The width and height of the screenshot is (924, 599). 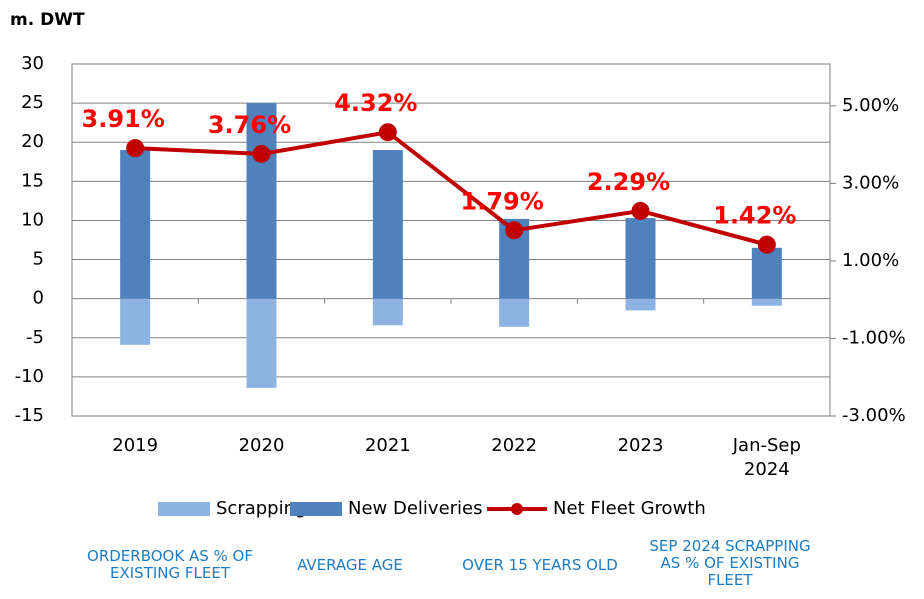 What do you see at coordinates (32, 219) in the screenshot?
I see `y-tick-label: 10` at bounding box center [32, 219].